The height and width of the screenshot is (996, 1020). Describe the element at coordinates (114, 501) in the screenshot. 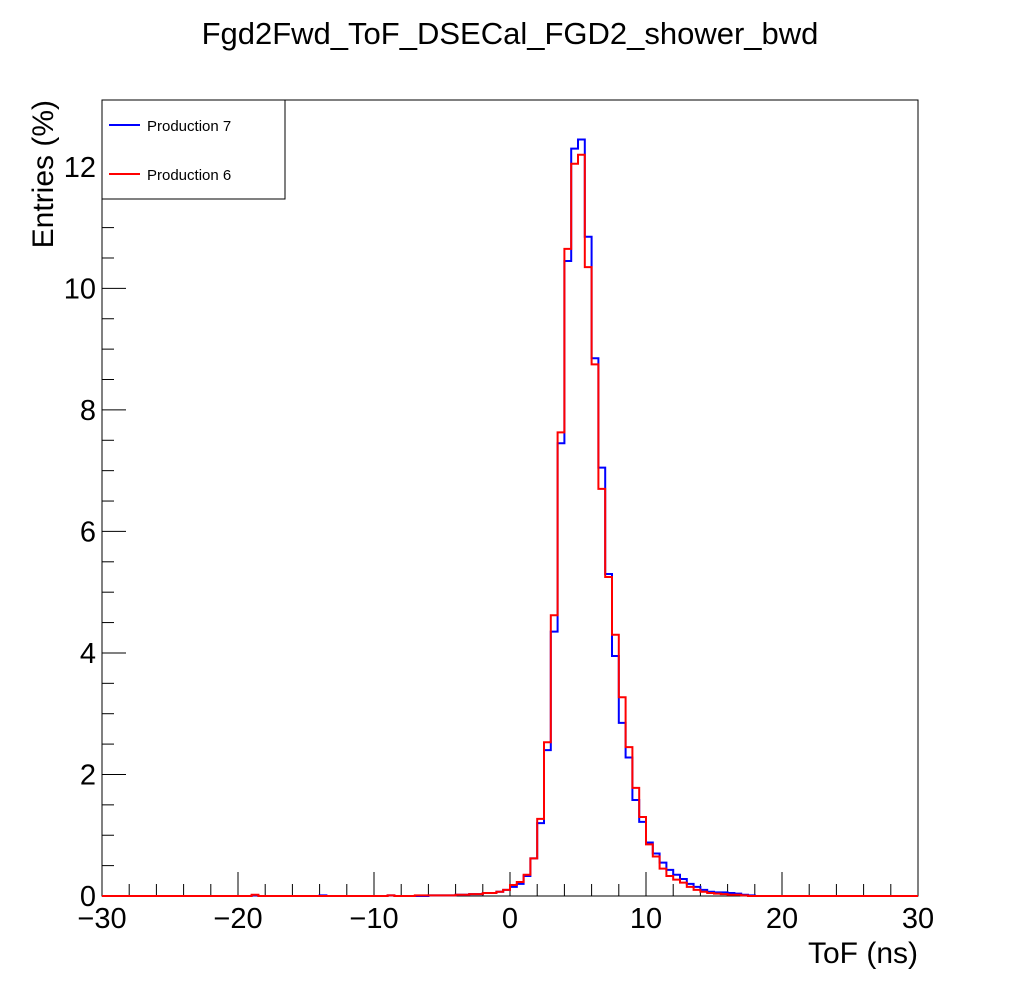

I see `y-axis-ticks` at that location.